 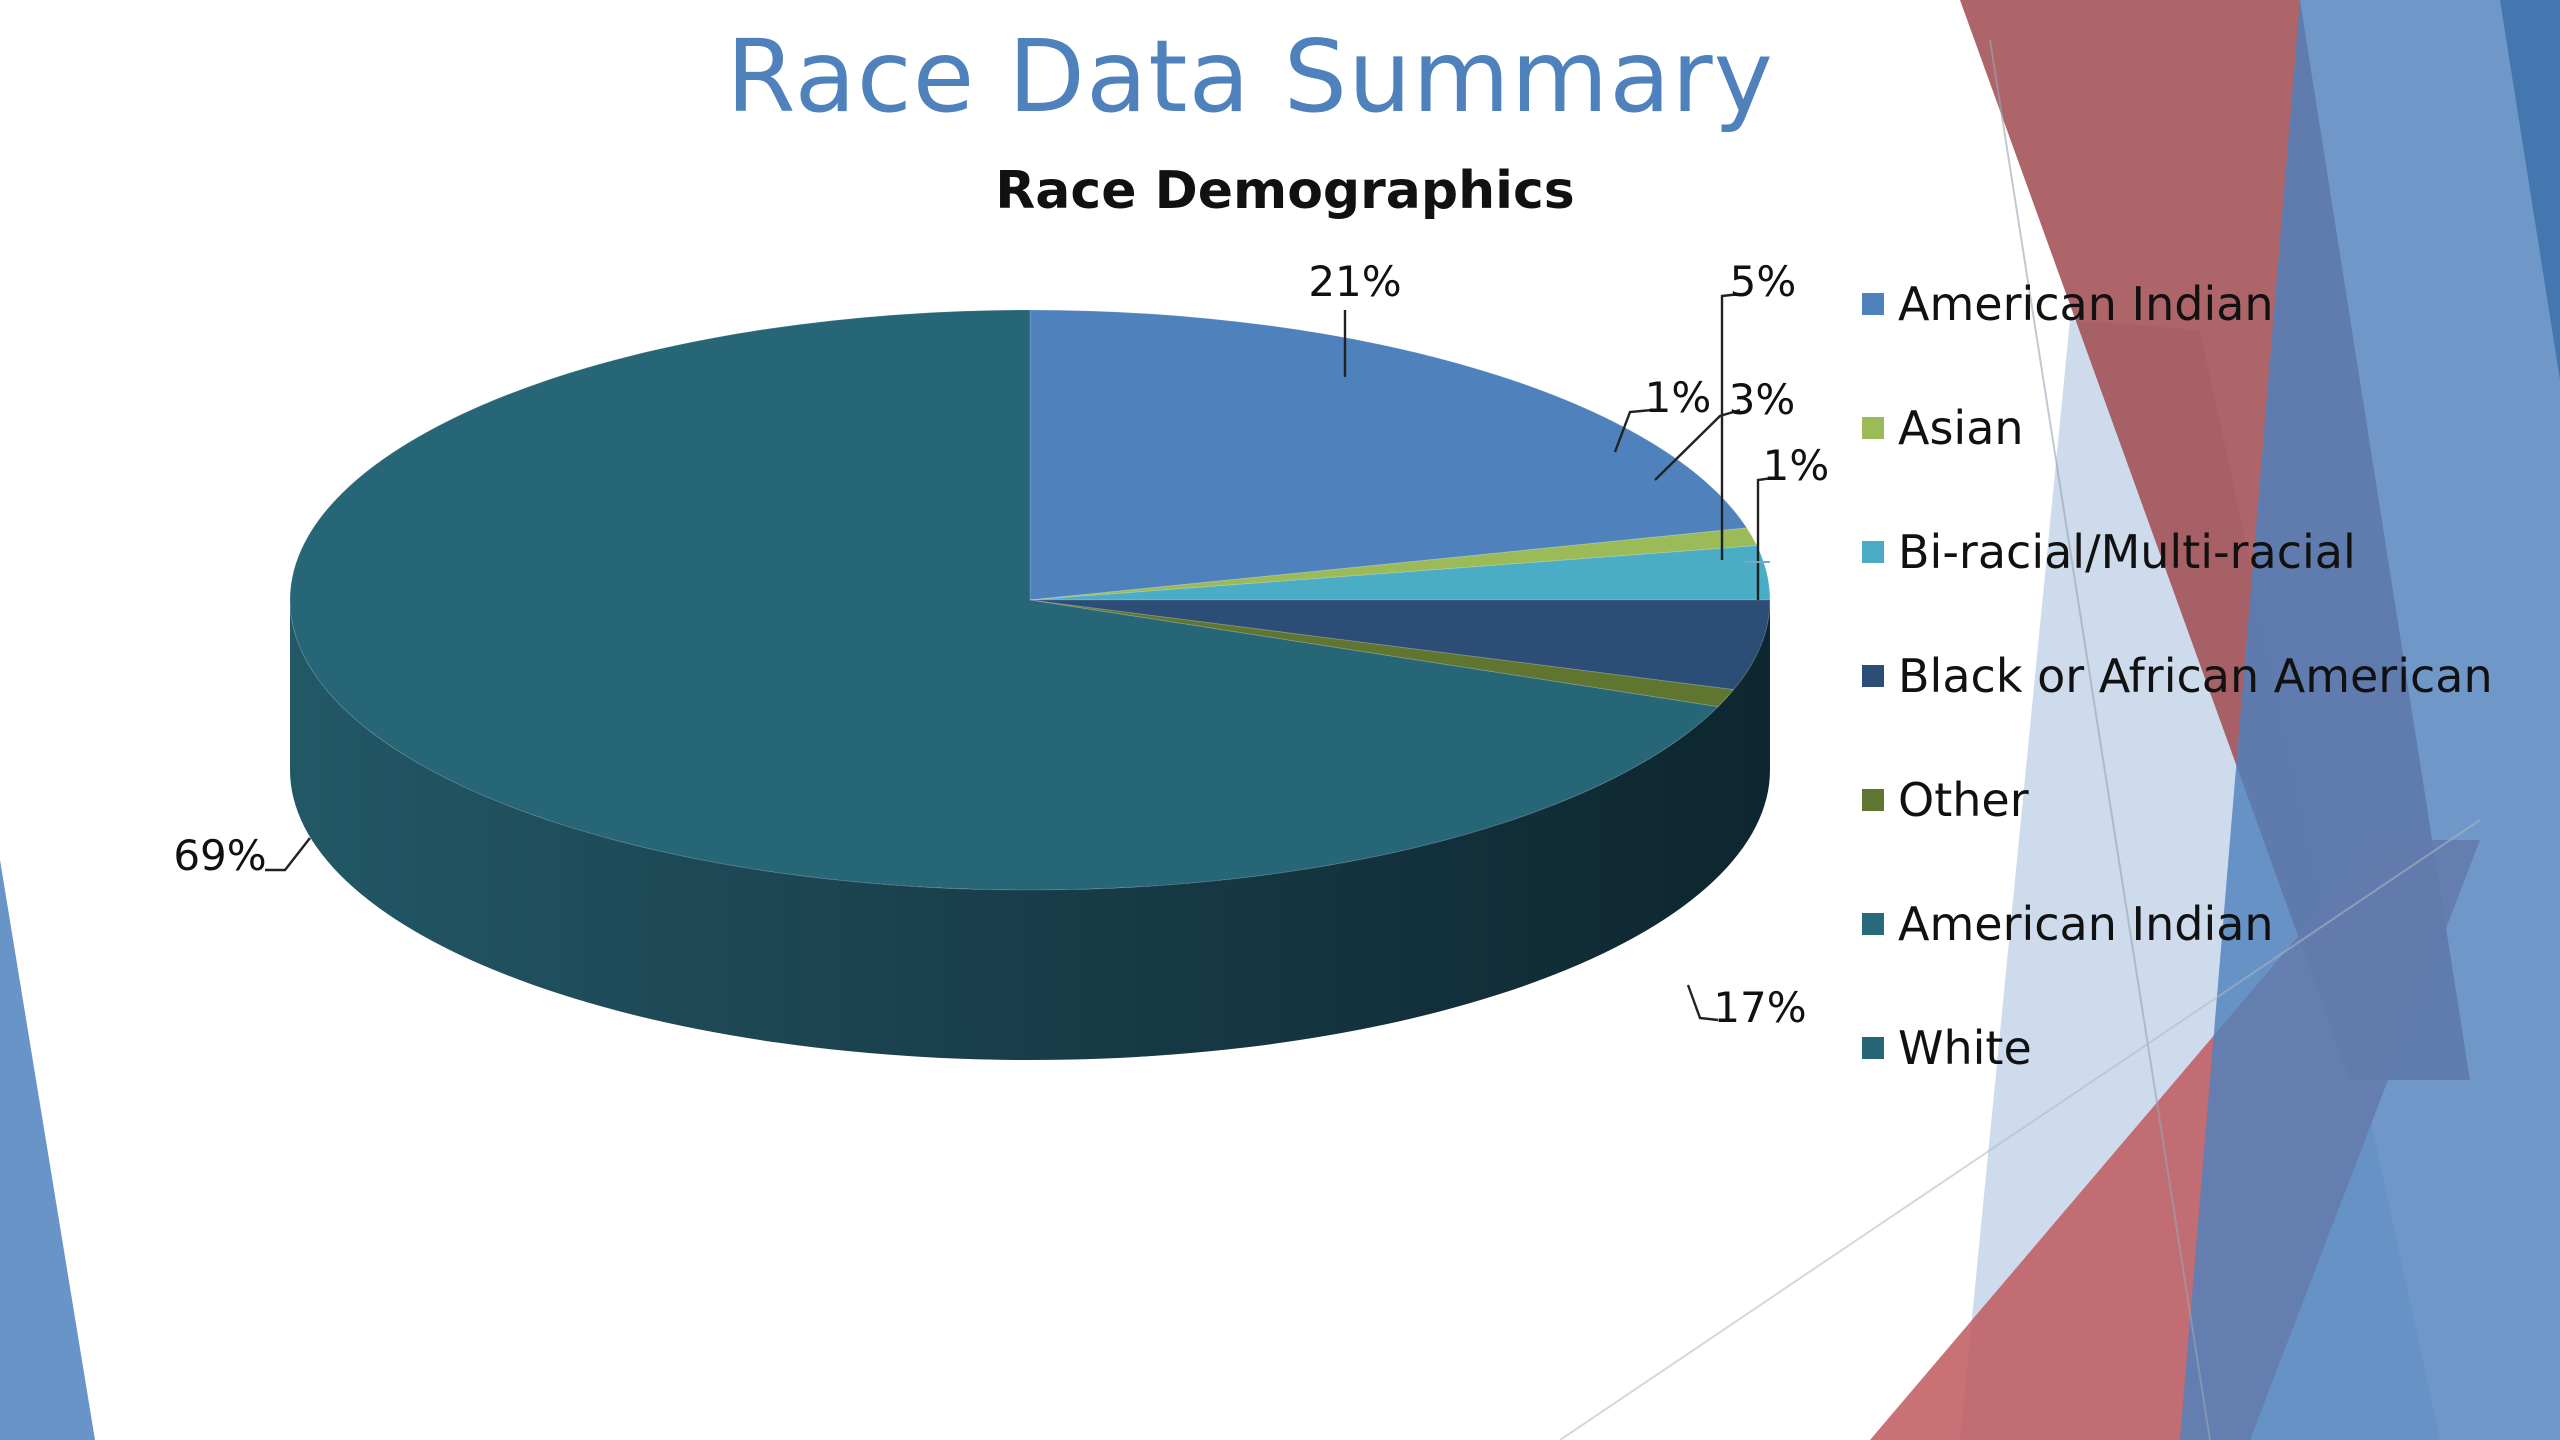 What do you see at coordinates (1284, 191) in the screenshot?
I see `chart-title: Race Demographics` at bounding box center [1284, 191].